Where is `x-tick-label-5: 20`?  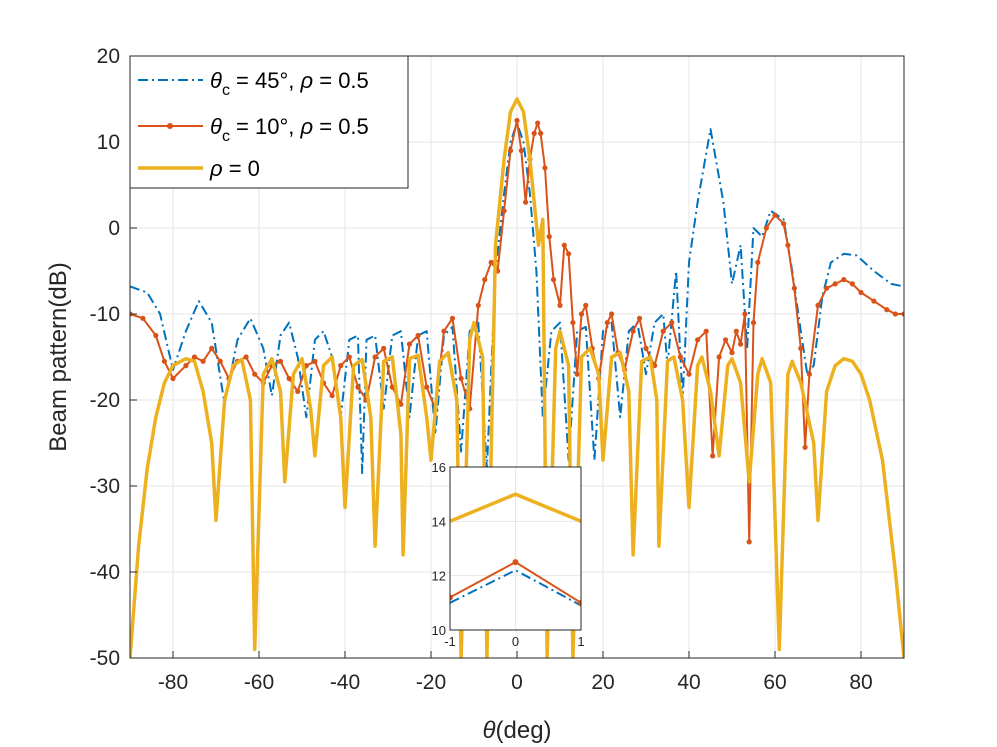
x-tick-label-5: 20 is located at coordinates (602, 682).